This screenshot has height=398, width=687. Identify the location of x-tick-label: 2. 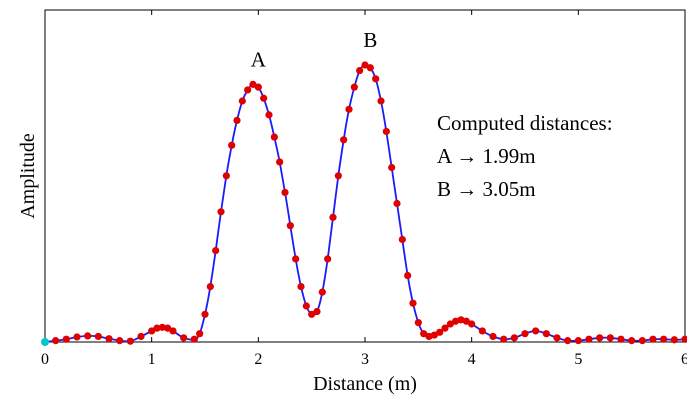
(258, 359).